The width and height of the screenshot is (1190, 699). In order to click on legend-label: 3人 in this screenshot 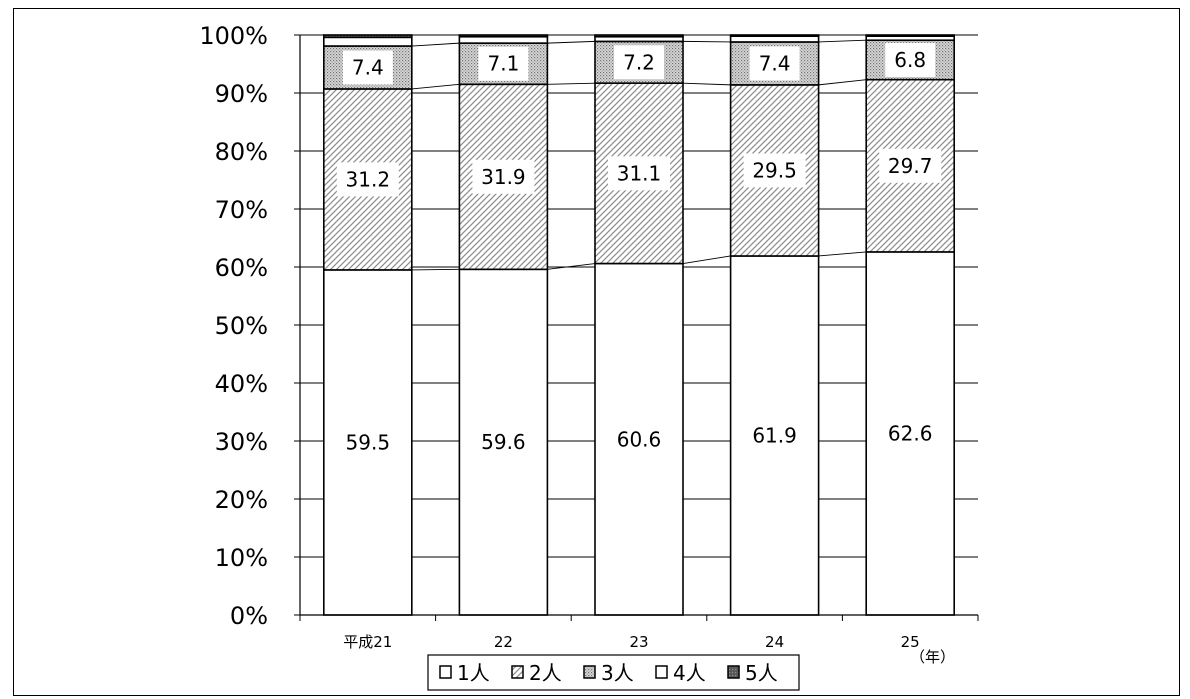, I will do `click(617, 673)`.